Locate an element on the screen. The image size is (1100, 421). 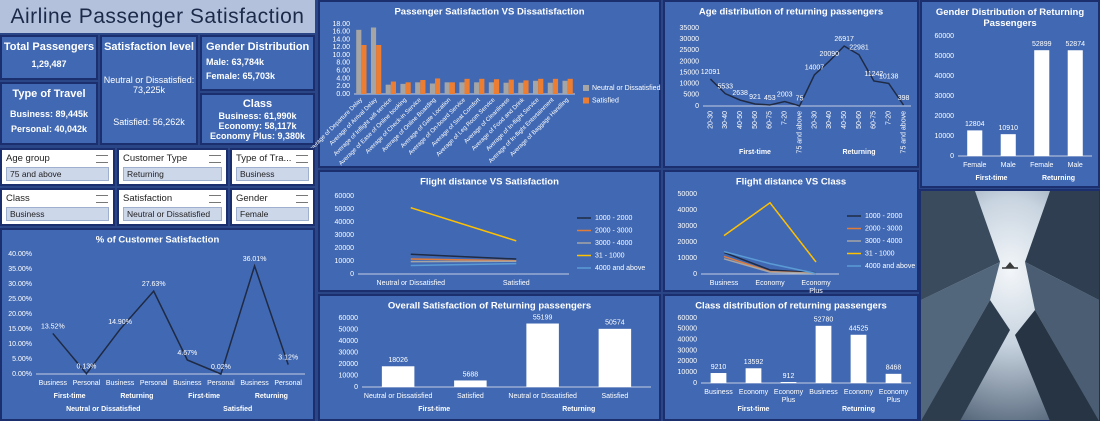
slicer-label: Class is located at coordinates (18, 198).